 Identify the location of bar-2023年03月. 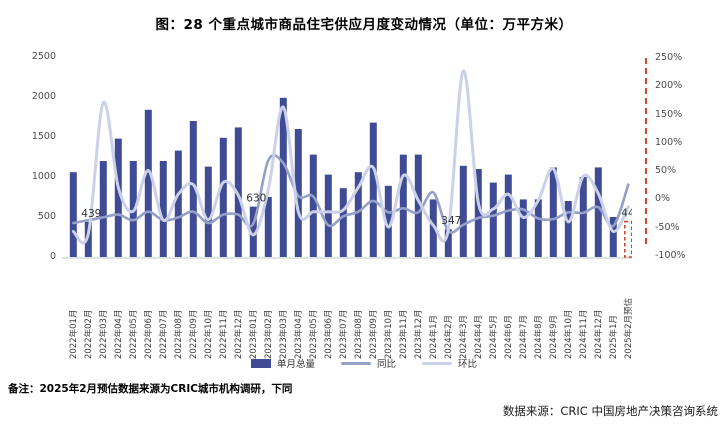
(283, 177).